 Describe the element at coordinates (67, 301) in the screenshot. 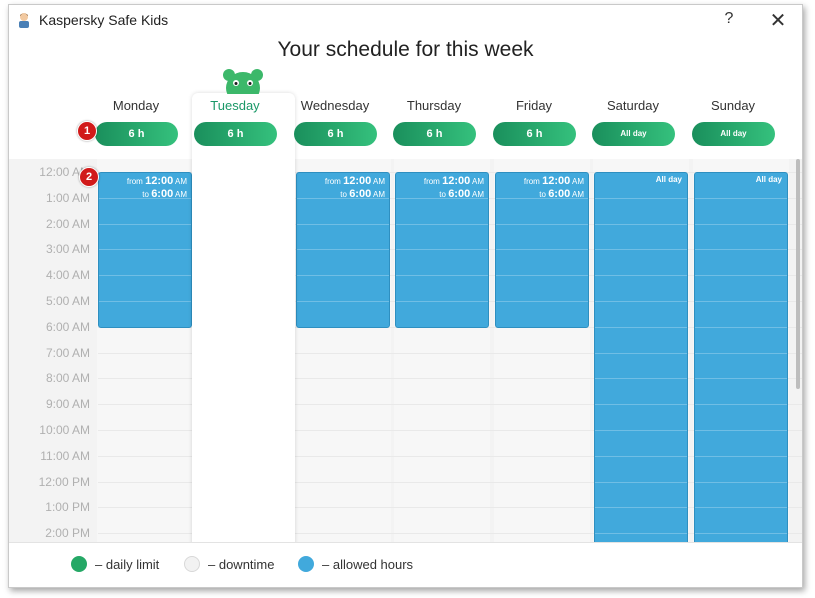

I see `hour-label: 5:00 AM` at that location.